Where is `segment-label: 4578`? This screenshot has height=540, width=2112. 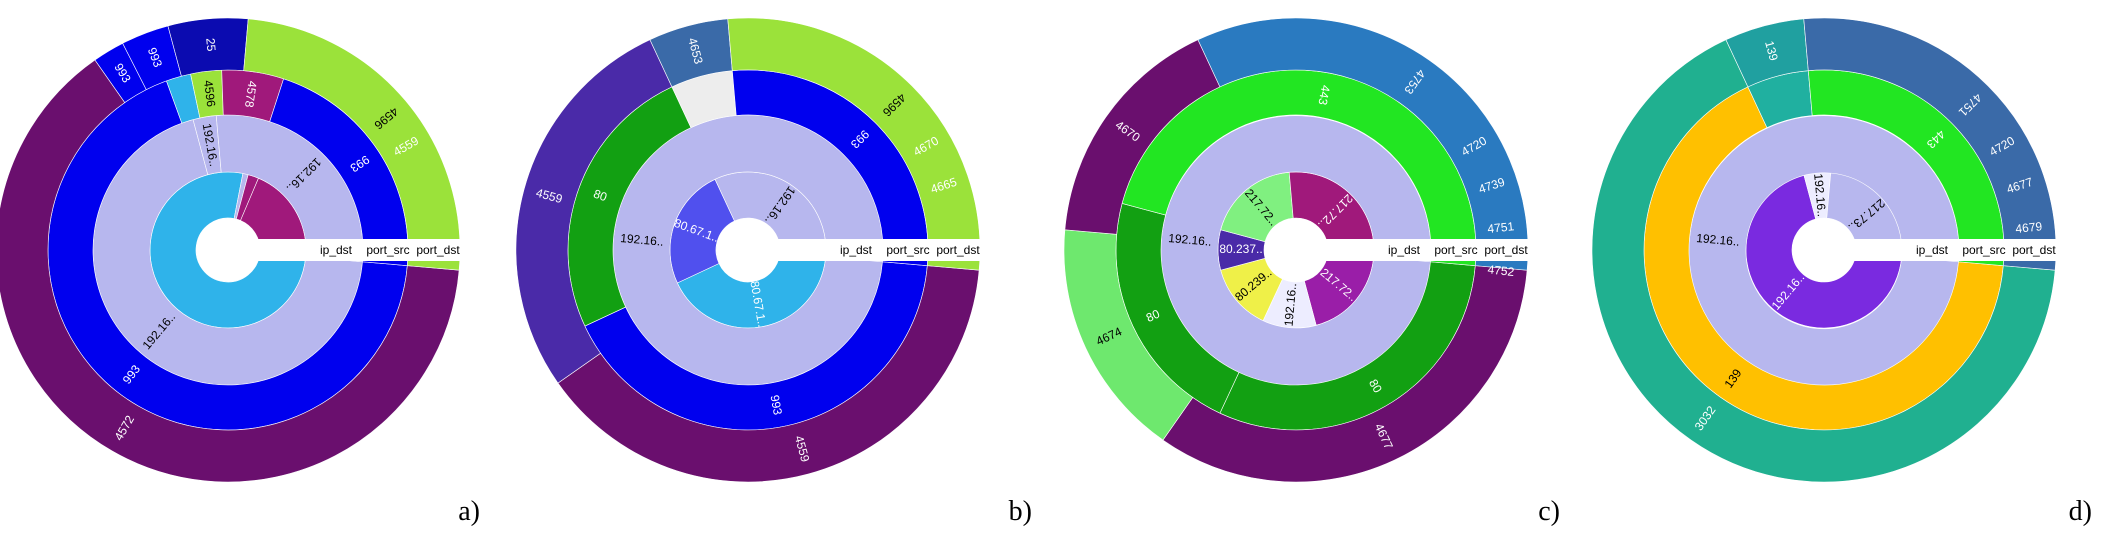 segment-label: 4578 is located at coordinates (251, 94).